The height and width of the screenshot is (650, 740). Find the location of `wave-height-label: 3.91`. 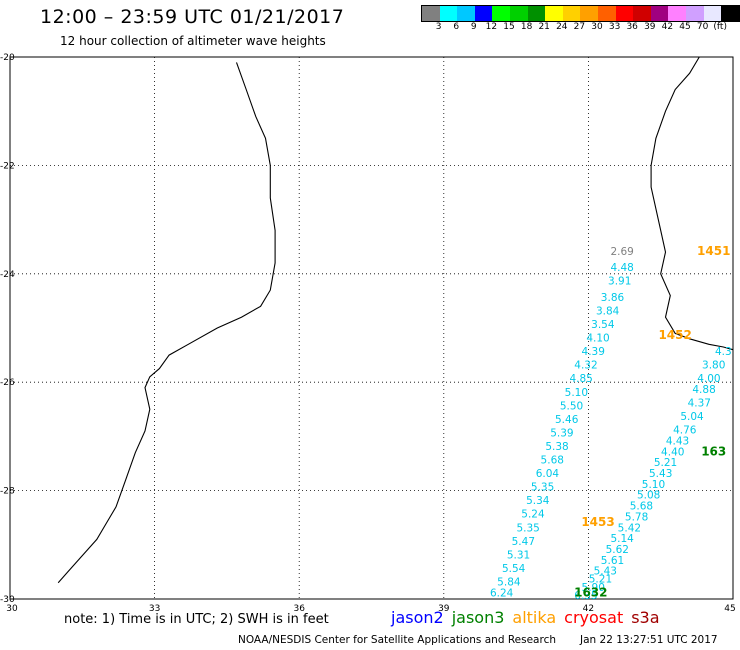

wave-height-label: 3.91 is located at coordinates (619, 282).